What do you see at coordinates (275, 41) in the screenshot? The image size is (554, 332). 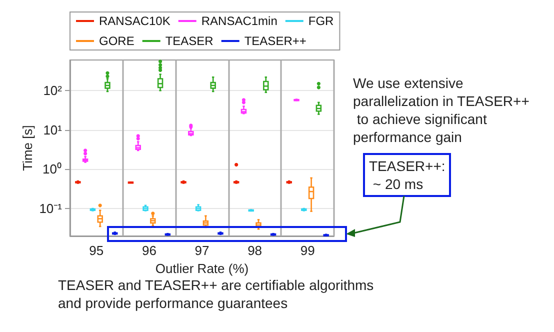 I see `legend-label: TEASER++` at bounding box center [275, 41].